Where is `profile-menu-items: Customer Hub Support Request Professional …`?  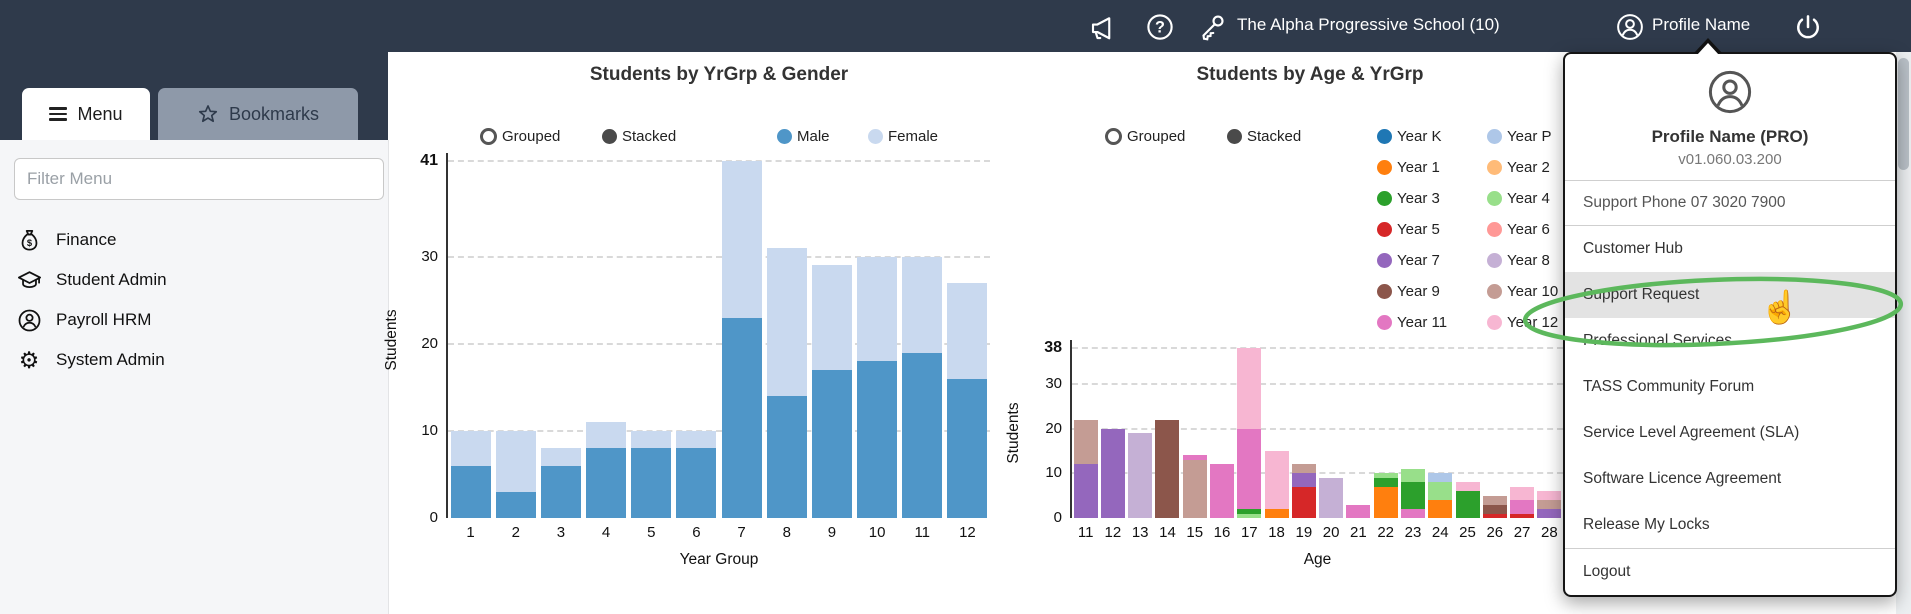 profile-menu-items: Customer Hub Support Request Professional … is located at coordinates (1730, 387).